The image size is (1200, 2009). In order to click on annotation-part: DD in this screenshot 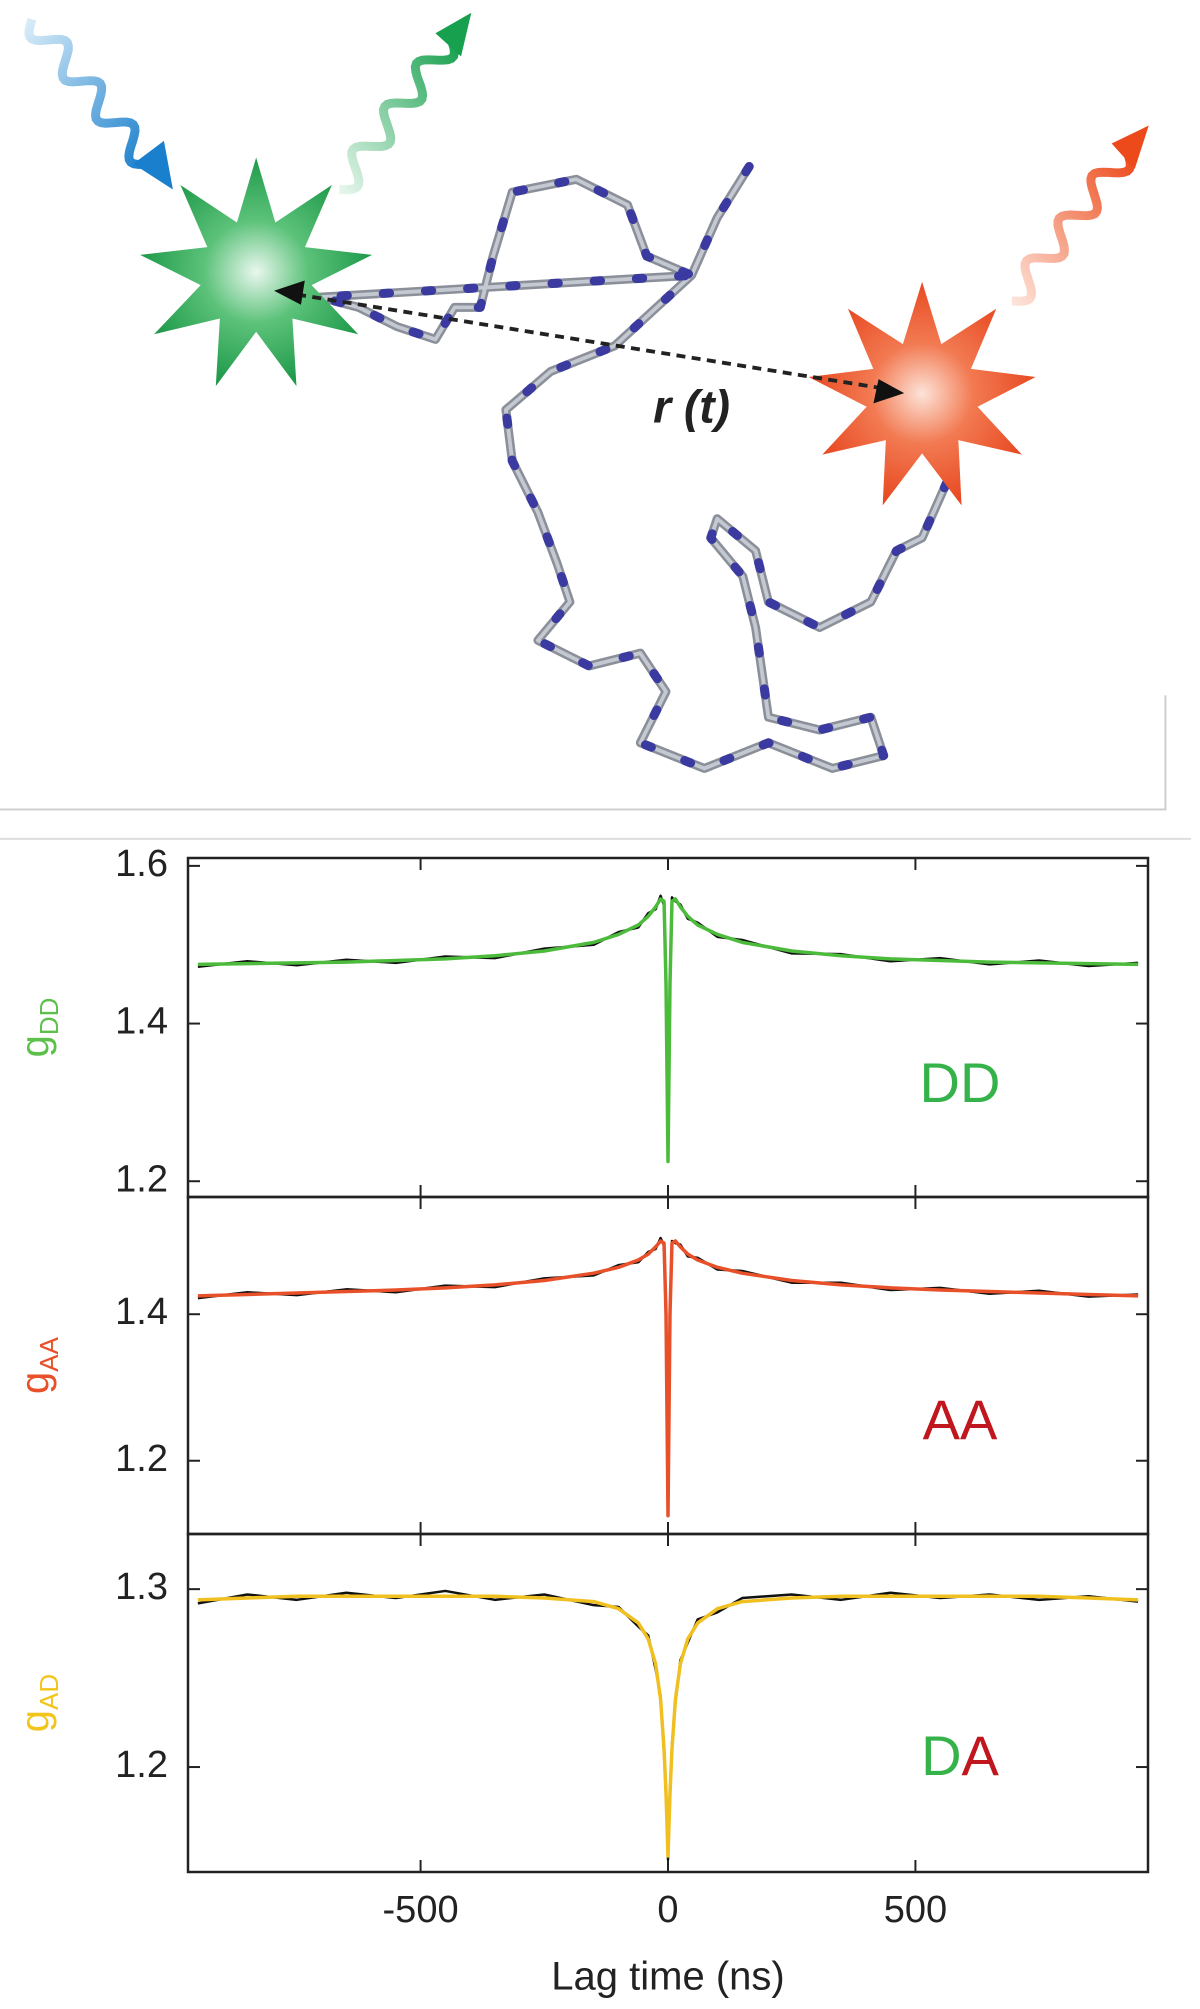, I will do `click(960, 1082)`.